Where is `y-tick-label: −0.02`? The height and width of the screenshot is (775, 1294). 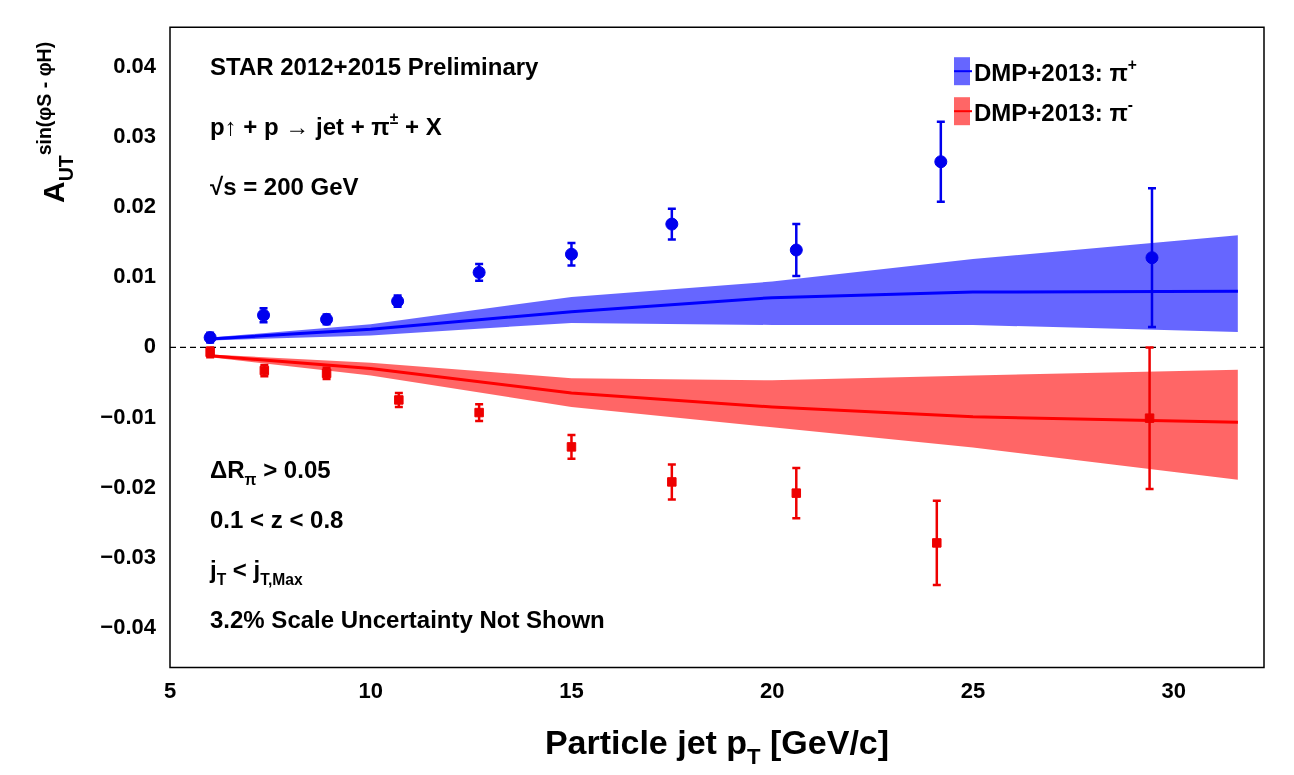
y-tick-label: −0.02 is located at coordinates (128, 486).